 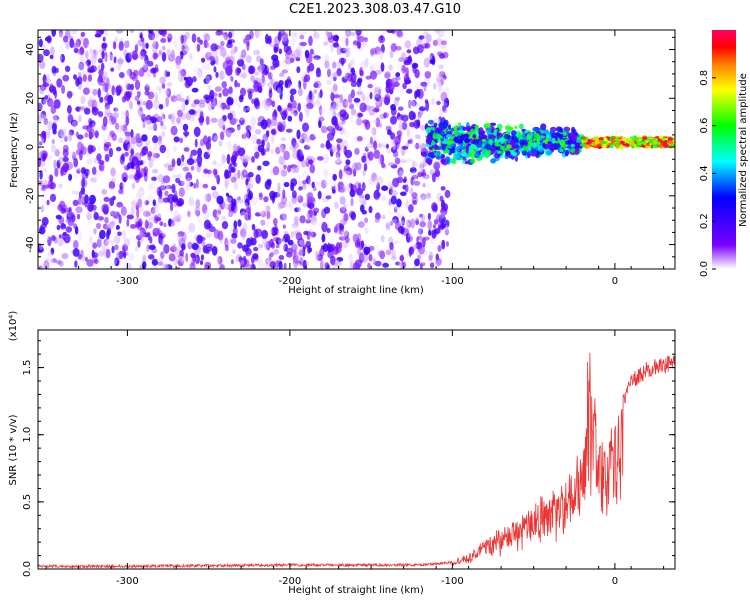 I want to click on y-tick-label: 20, so click(x=30, y=98).